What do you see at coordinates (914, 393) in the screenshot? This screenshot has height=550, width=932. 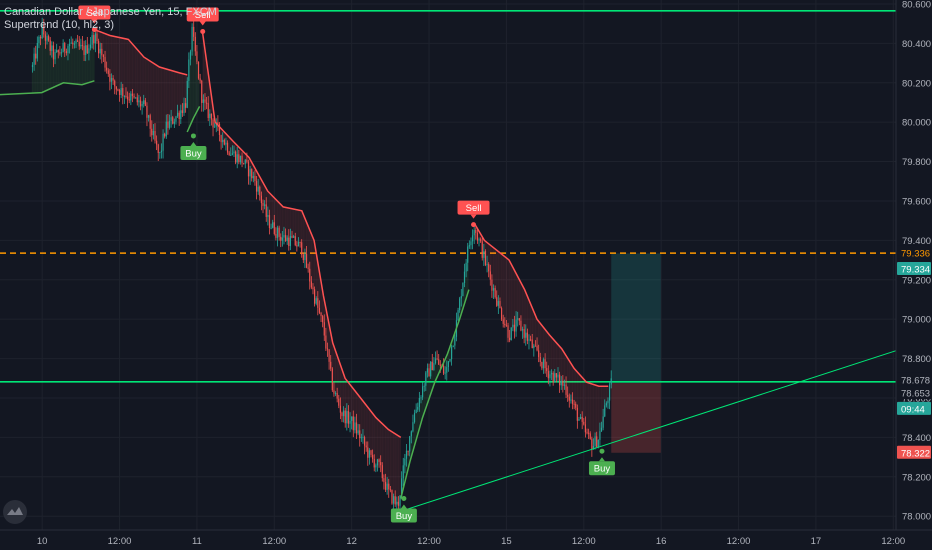 I see `price-tag: 78.653` at bounding box center [914, 393].